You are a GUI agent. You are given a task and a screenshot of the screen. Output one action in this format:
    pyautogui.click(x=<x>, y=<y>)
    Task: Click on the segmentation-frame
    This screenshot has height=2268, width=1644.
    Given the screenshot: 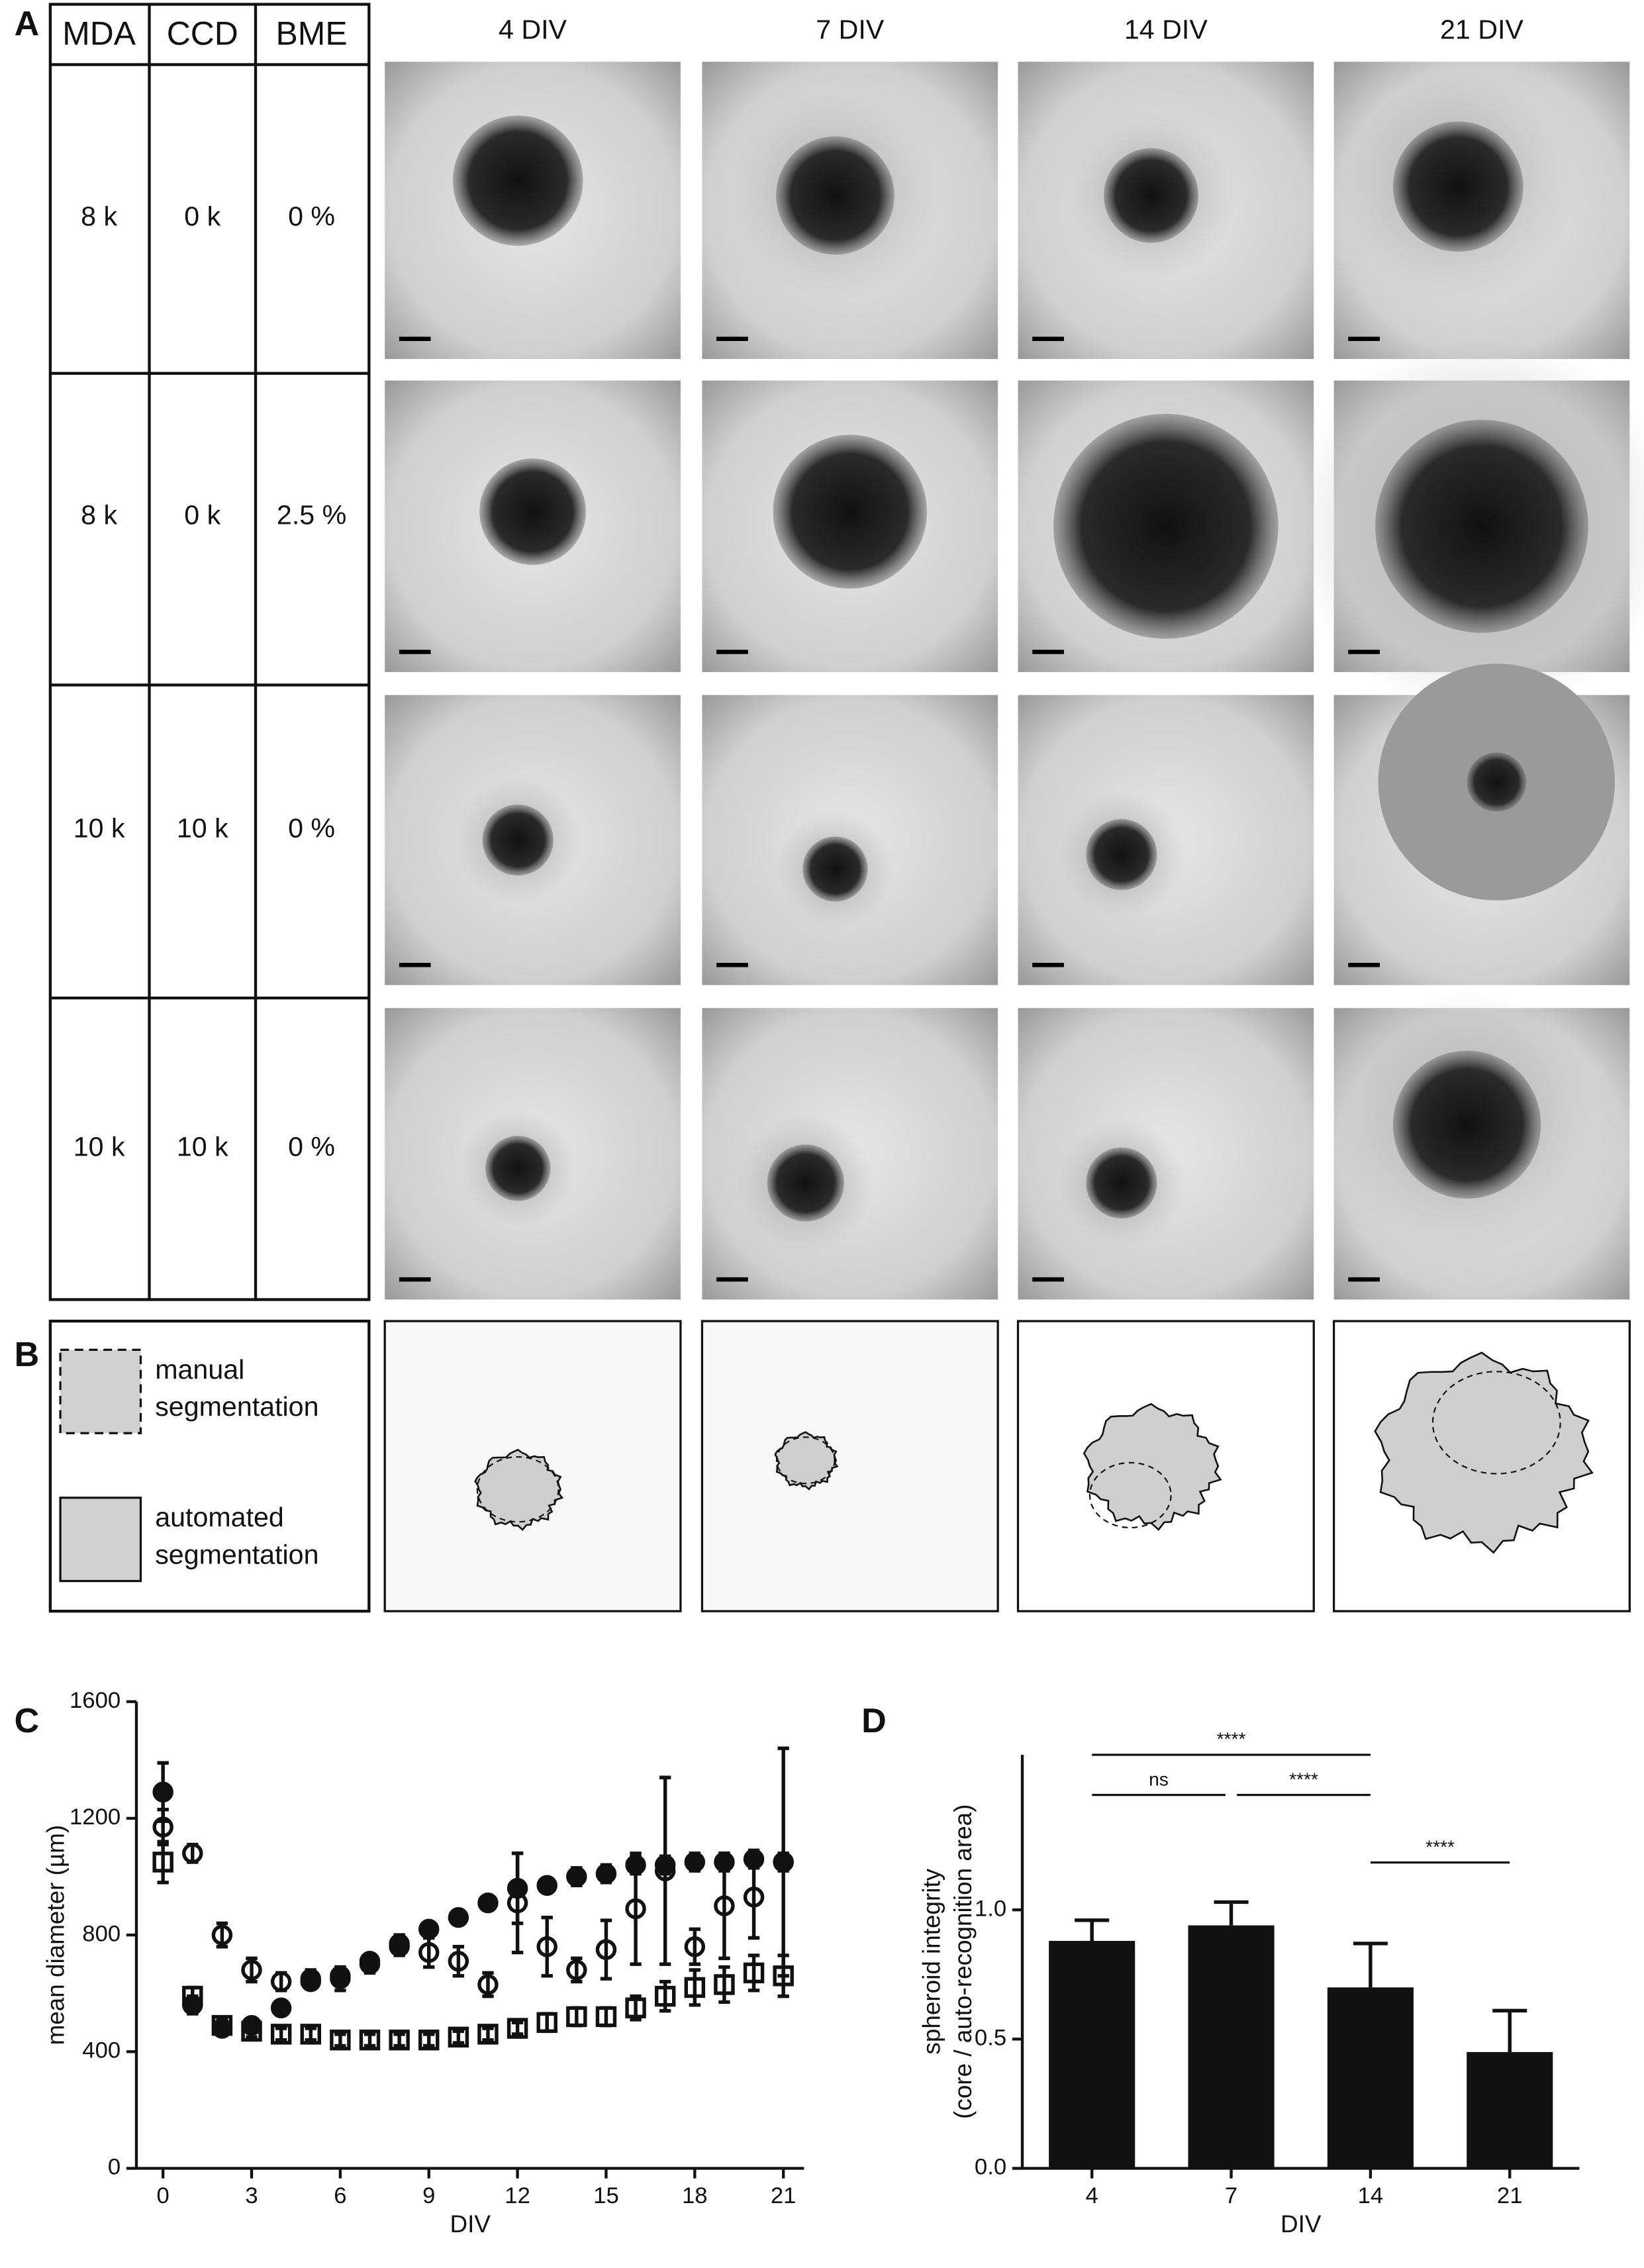 What is the action you would take?
    pyautogui.click(x=850, y=1466)
    